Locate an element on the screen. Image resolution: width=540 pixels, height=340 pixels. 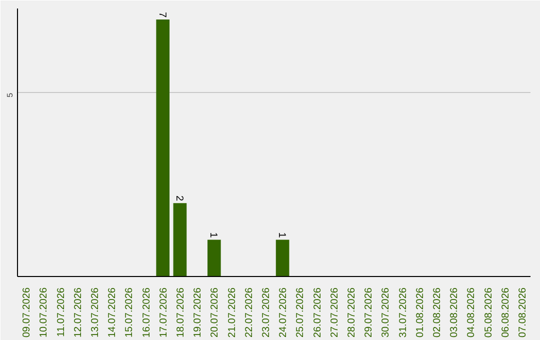
x-tick-label: 01.08.2026 is located at coordinates (420, 312).